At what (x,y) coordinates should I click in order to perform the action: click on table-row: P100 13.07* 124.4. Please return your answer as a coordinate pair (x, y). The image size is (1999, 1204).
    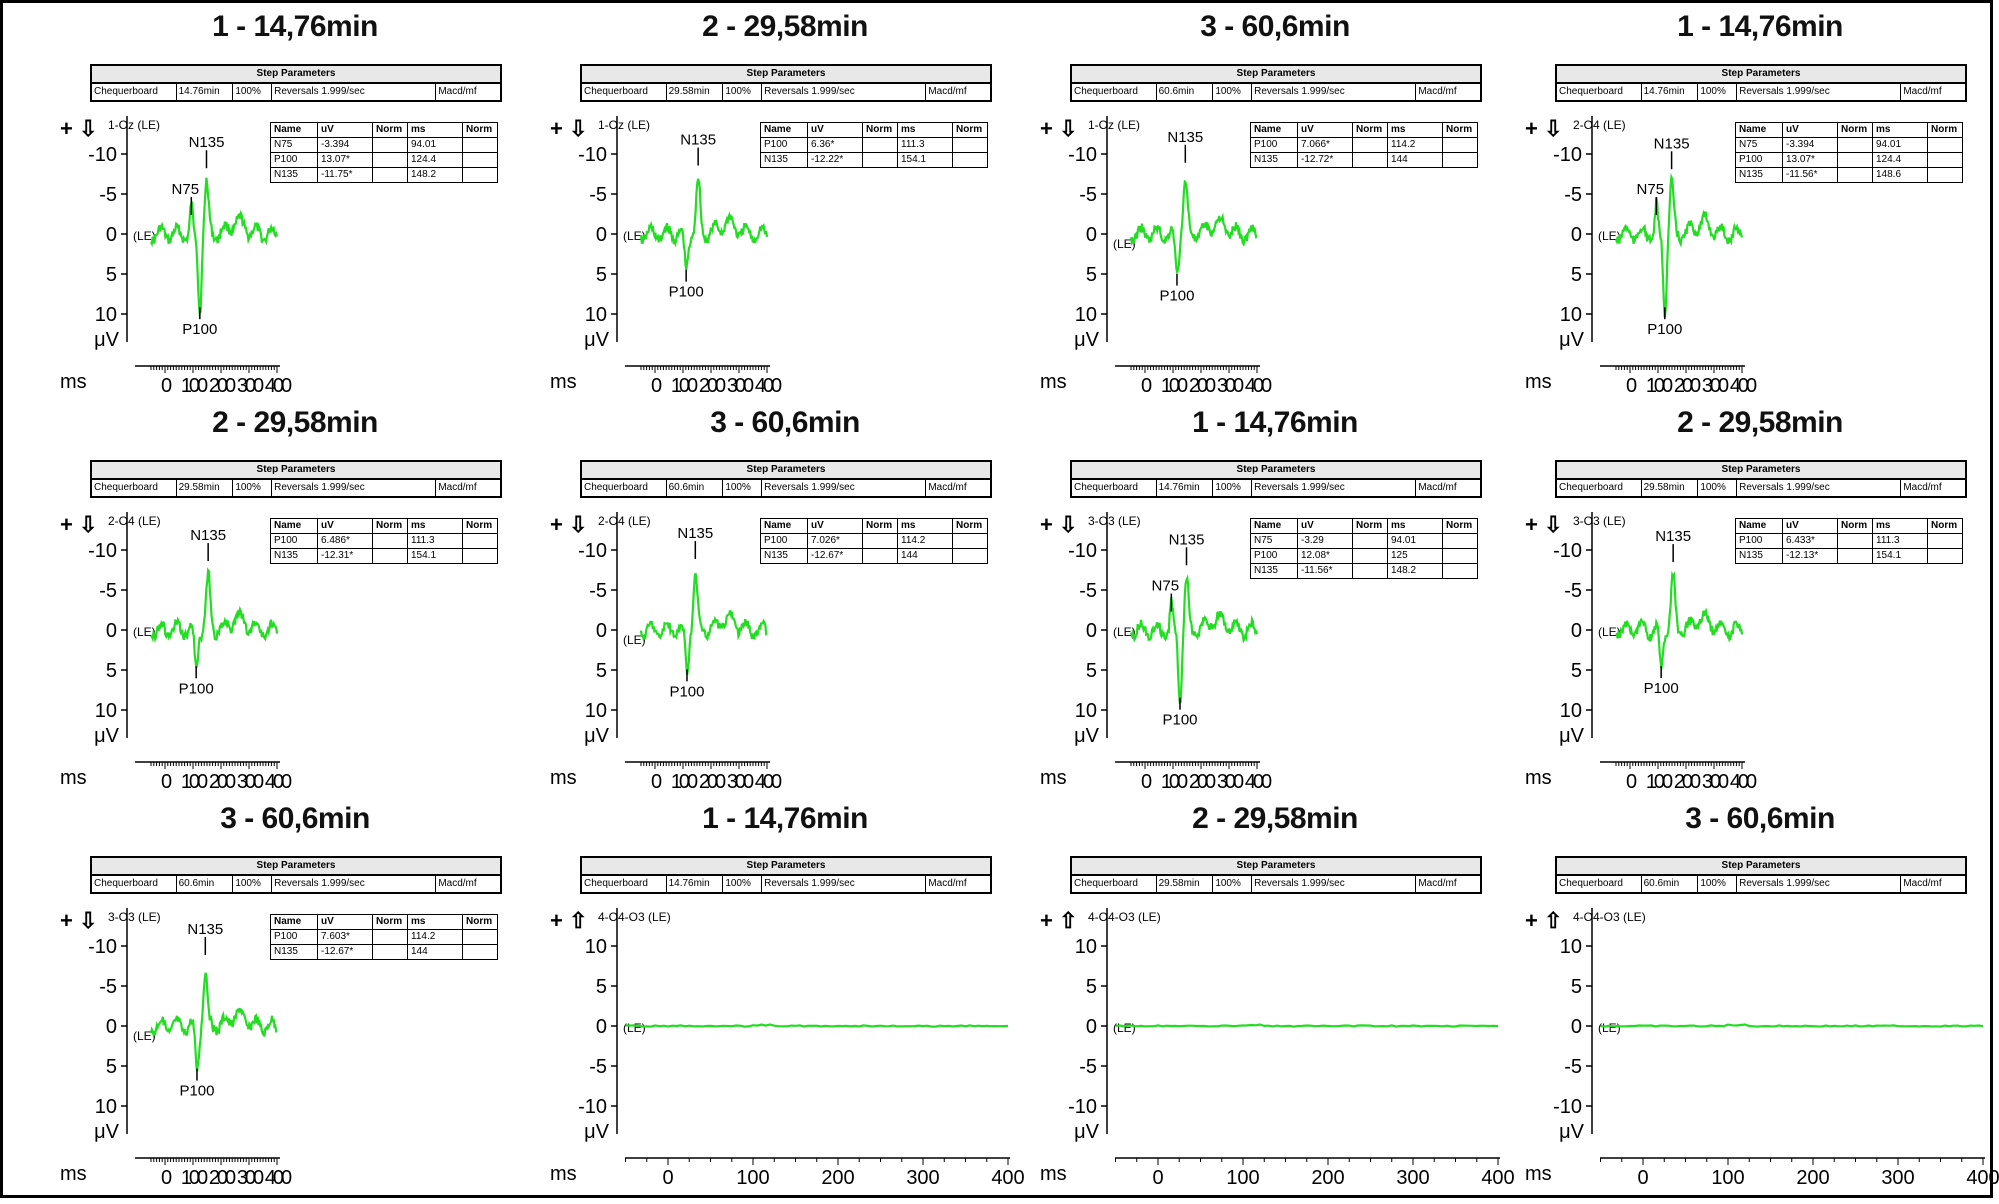
    Looking at the image, I should click on (384, 160).